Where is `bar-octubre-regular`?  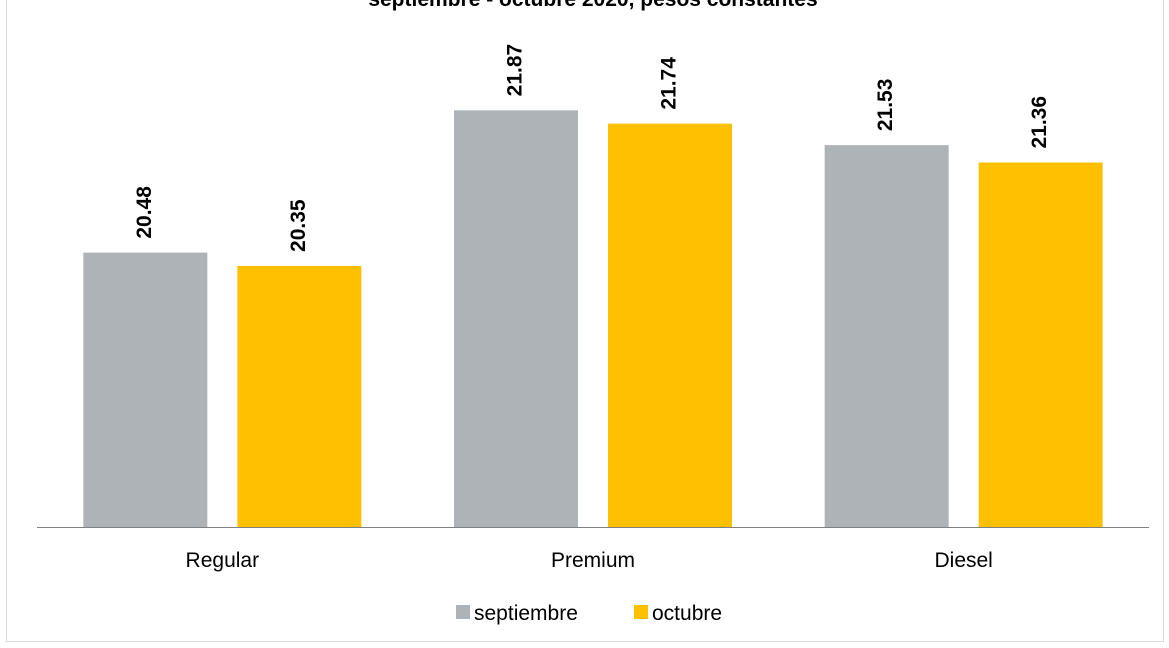
bar-octubre-regular is located at coordinates (299, 396).